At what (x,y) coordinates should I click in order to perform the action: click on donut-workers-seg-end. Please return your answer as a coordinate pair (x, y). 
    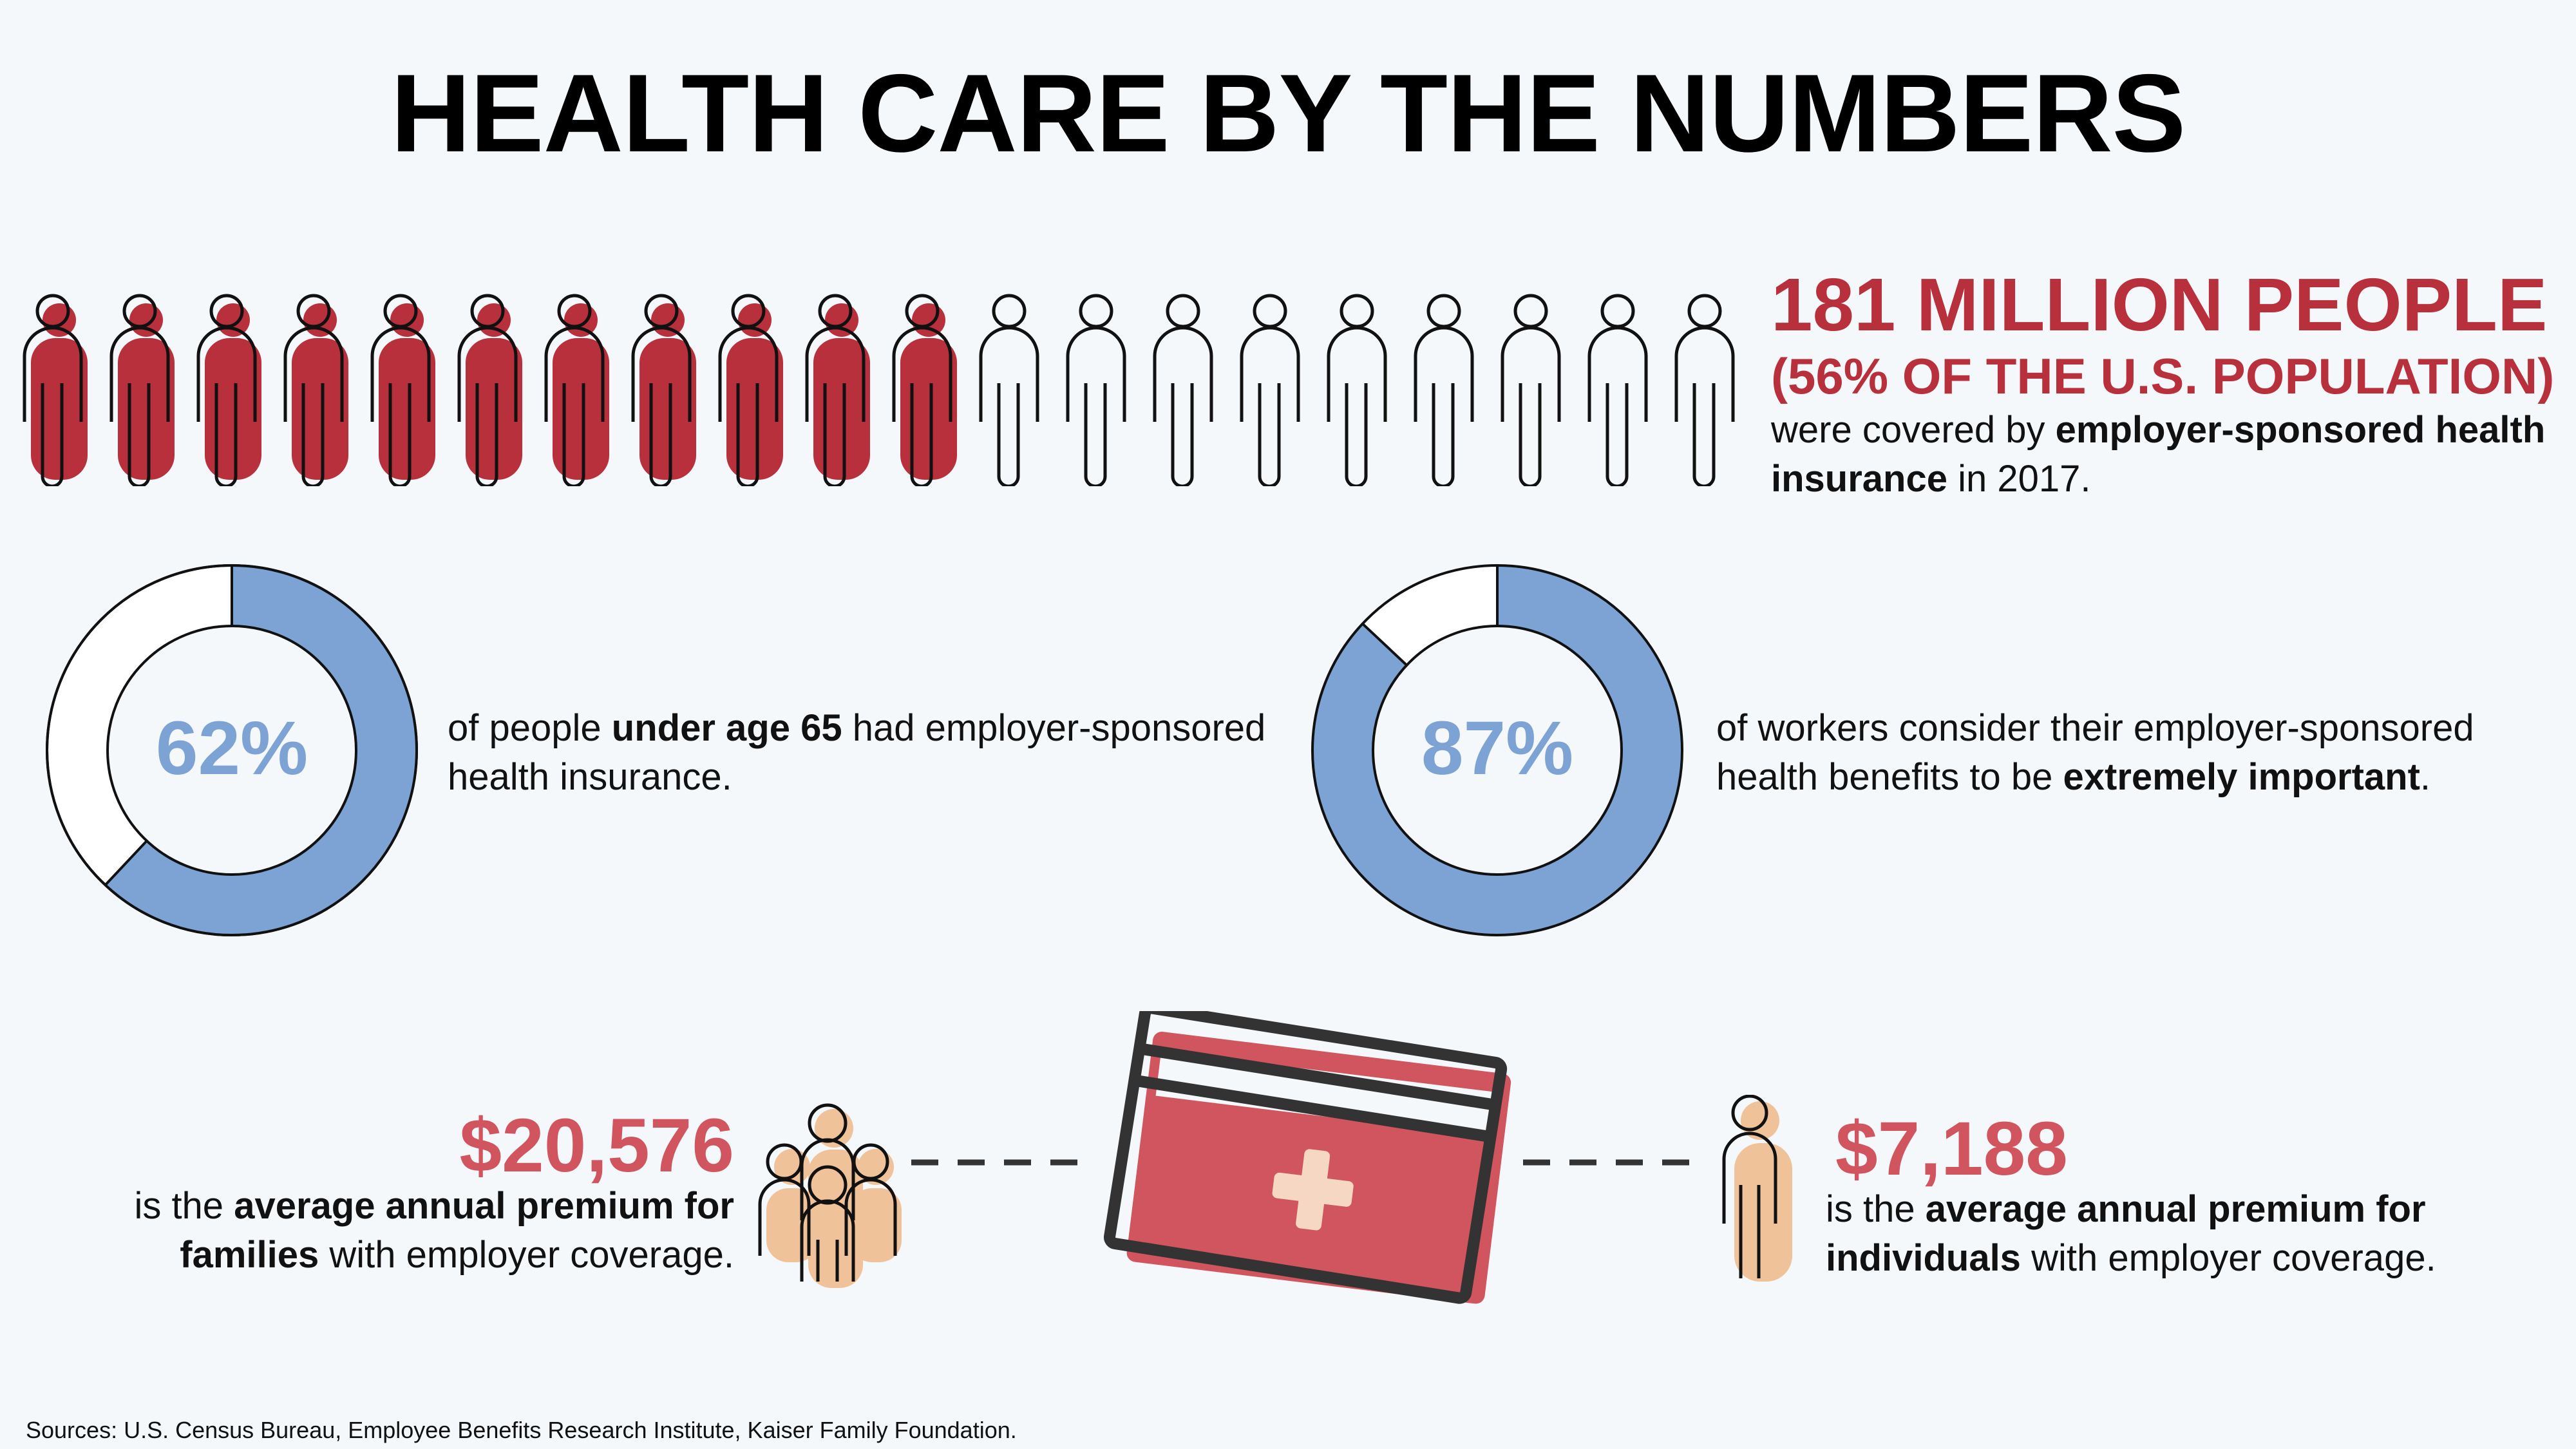
    Looking at the image, I should click on (1384, 645).